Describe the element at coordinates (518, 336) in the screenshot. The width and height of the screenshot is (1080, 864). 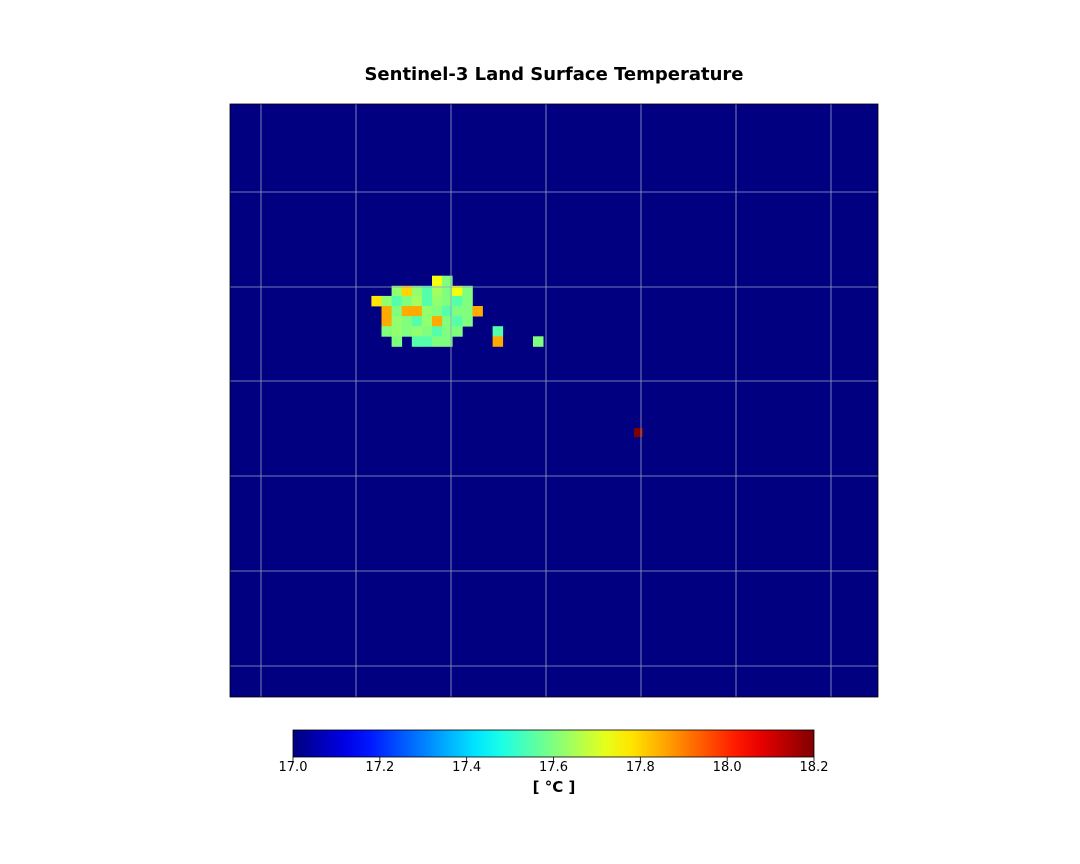
I see `region-comino` at that location.